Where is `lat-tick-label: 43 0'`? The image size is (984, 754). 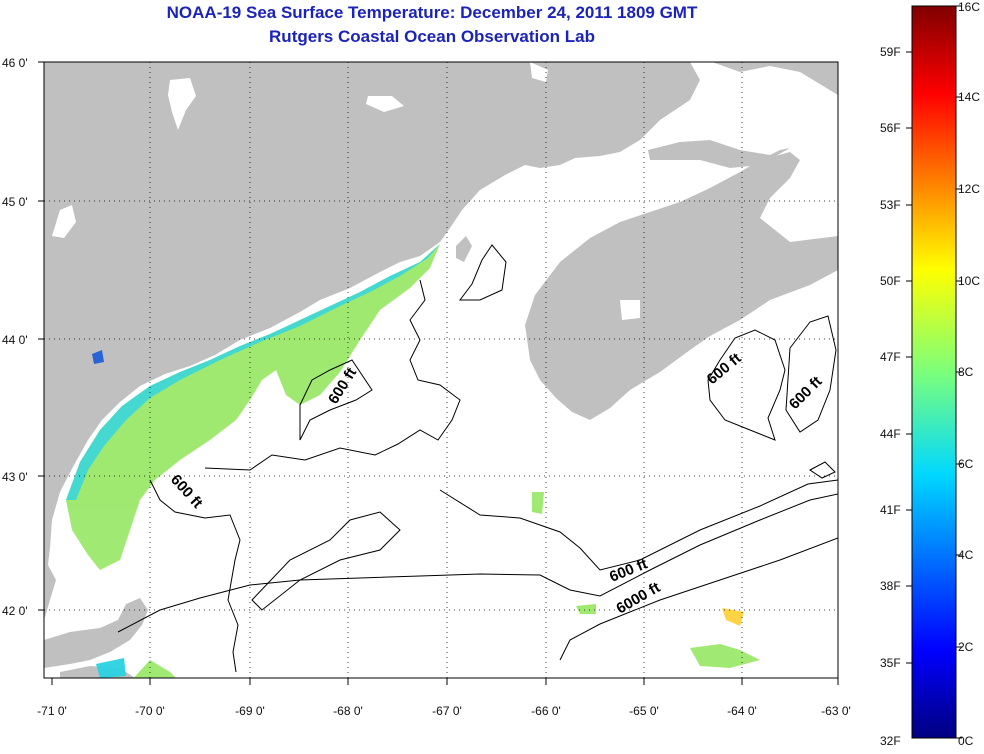 lat-tick-label: 43 0' is located at coordinates (15, 477).